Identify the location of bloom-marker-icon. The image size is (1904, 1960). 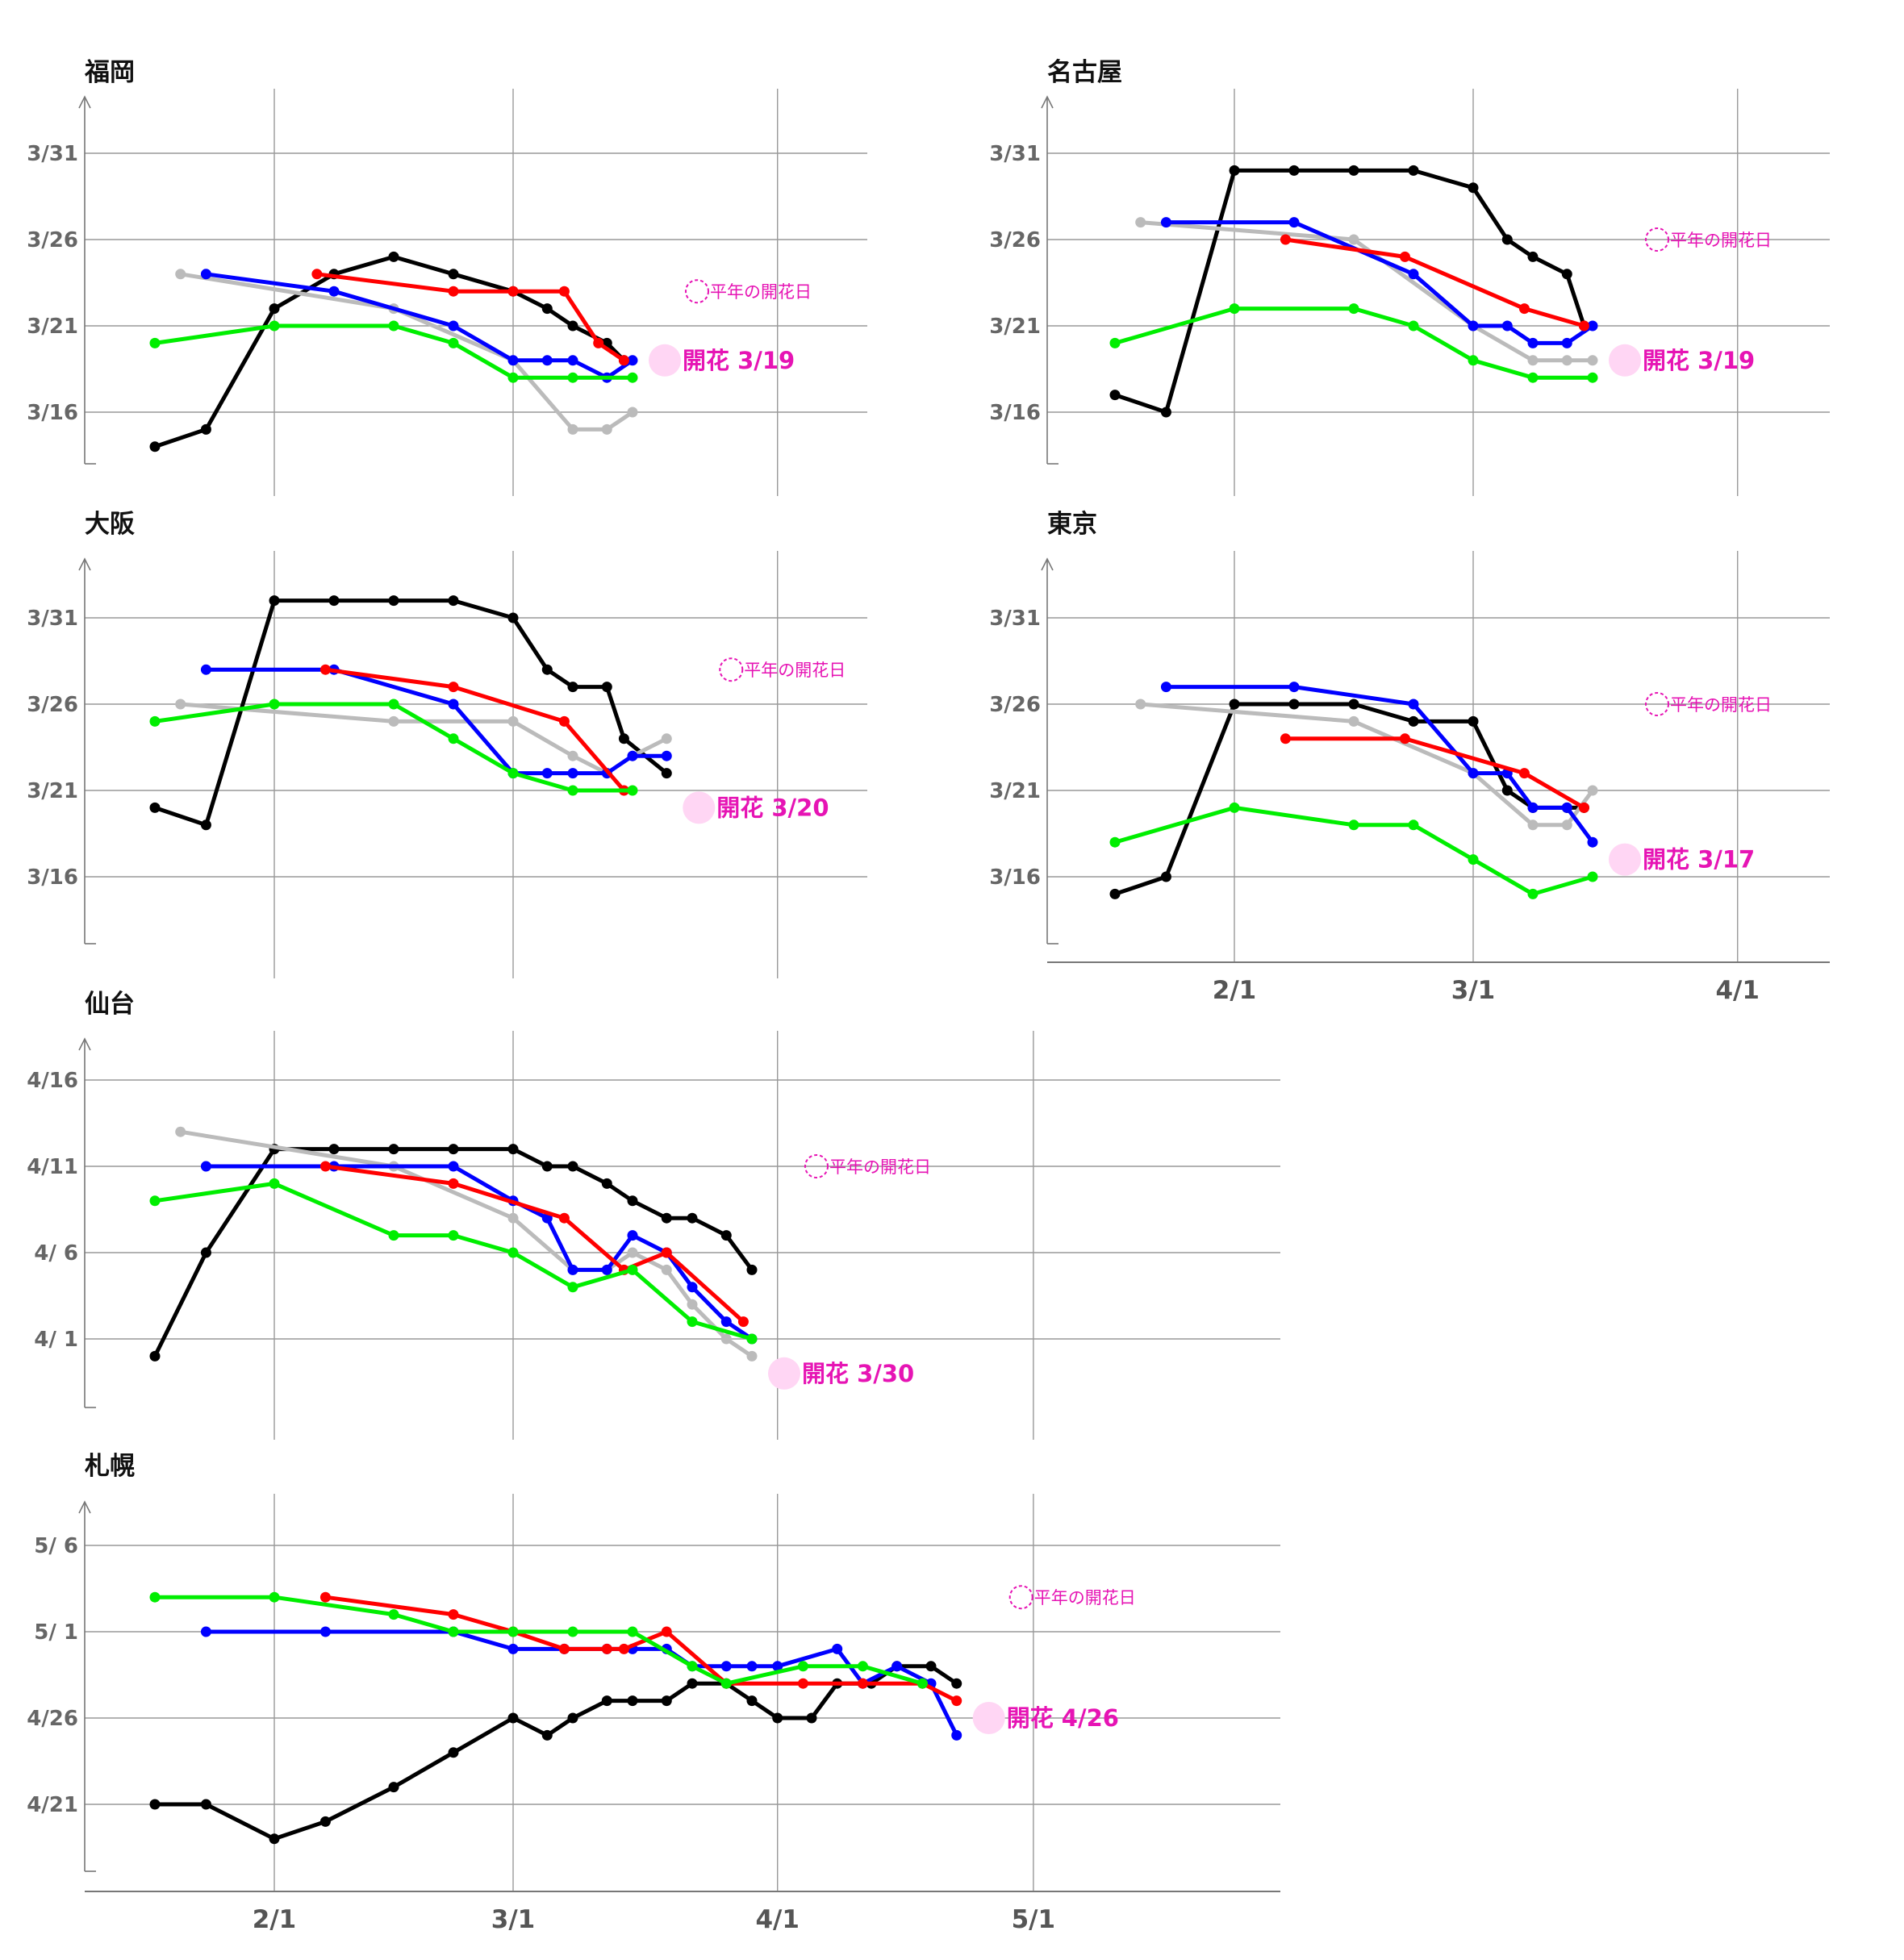
(700, 808).